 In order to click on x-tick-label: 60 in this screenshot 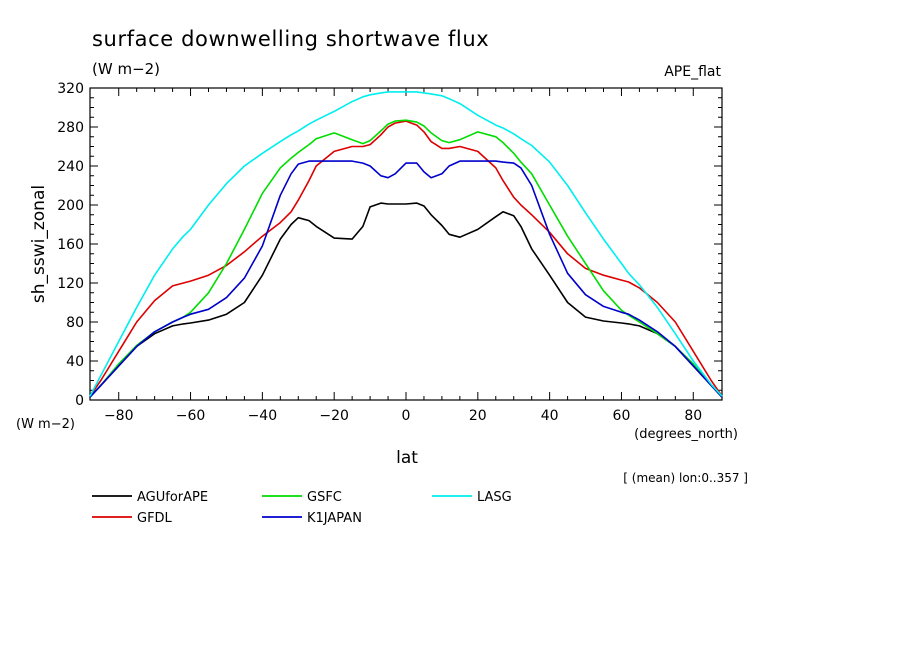, I will do `click(622, 416)`.